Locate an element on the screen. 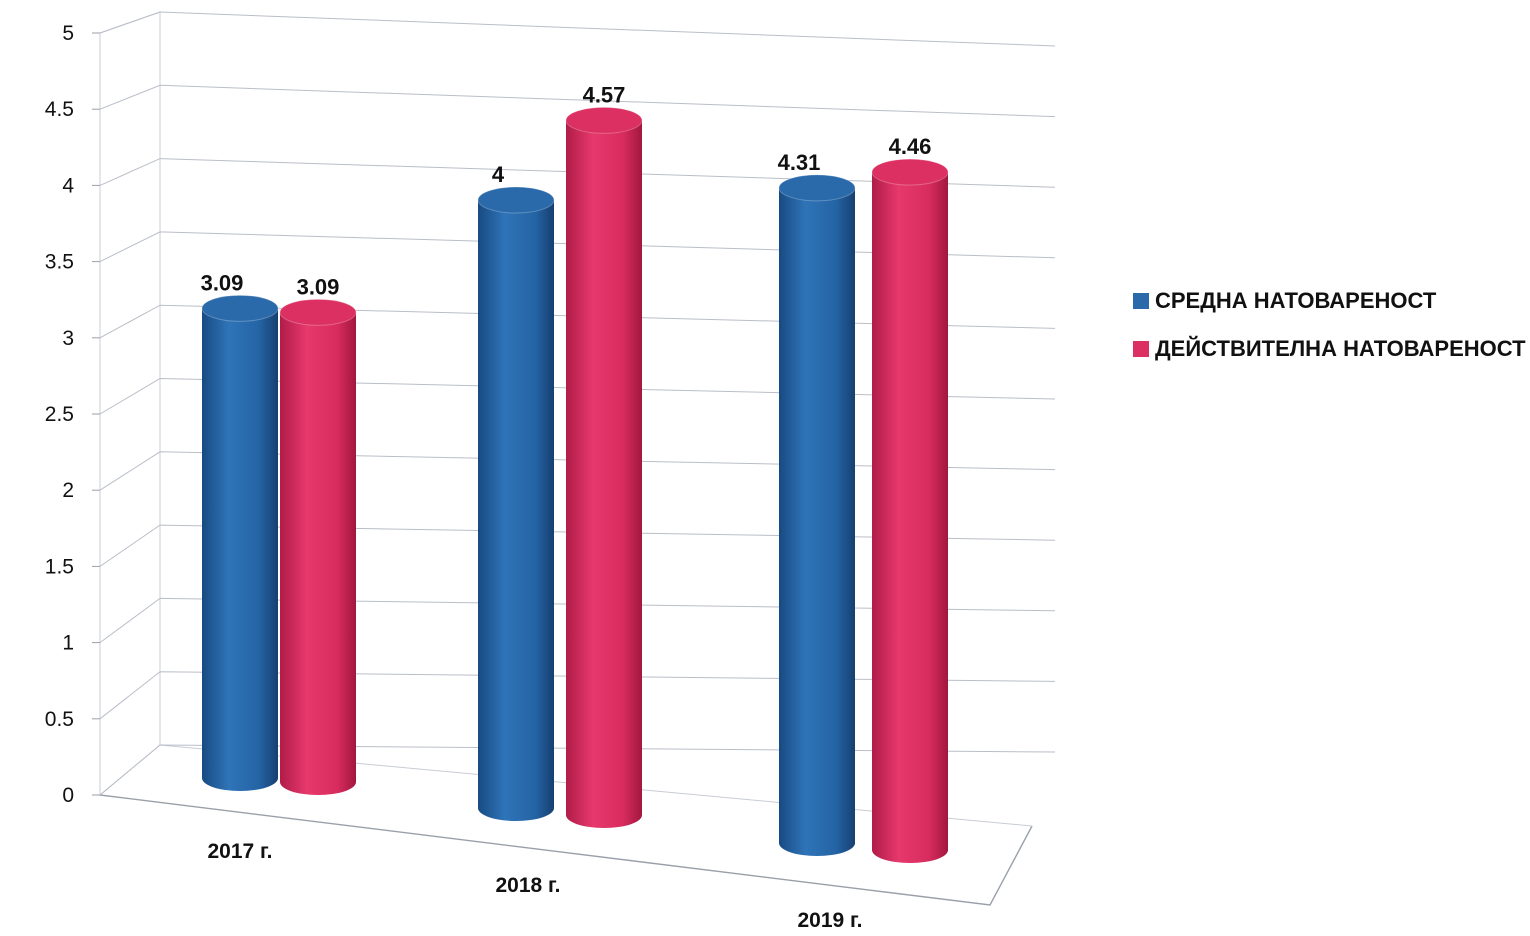 Image resolution: width=1530 pixels, height=936 pixels. legend-item-series-1: ДЕЙСТВИТЕЛНА НАТОВАРЕНОСТ is located at coordinates (1329, 349).